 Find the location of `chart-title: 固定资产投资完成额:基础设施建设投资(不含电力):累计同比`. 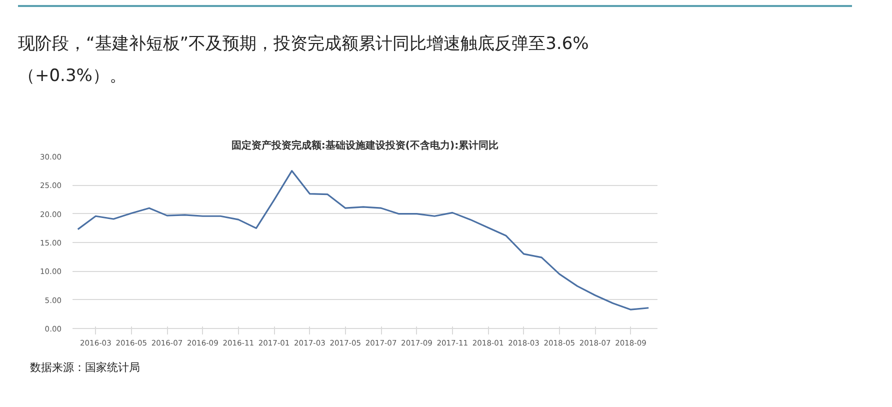

chart-title: 固定资产投资完成额:基础设施建设投资(不含电力):累计同比 is located at coordinates (365, 146).